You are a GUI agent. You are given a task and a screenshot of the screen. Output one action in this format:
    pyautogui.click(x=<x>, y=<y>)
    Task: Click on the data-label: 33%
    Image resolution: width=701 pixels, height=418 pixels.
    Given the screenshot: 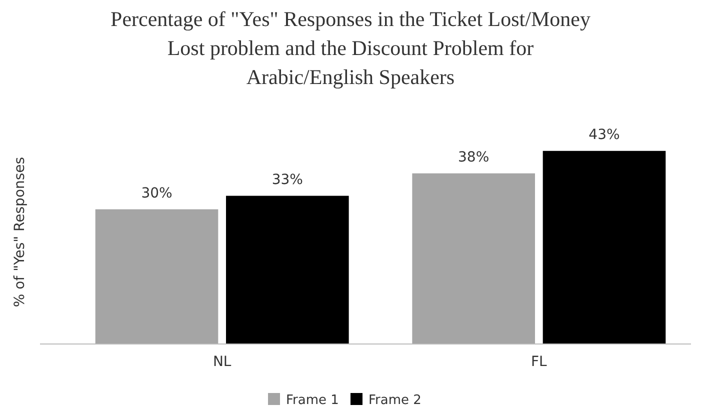 What is the action you would take?
    pyautogui.click(x=287, y=180)
    